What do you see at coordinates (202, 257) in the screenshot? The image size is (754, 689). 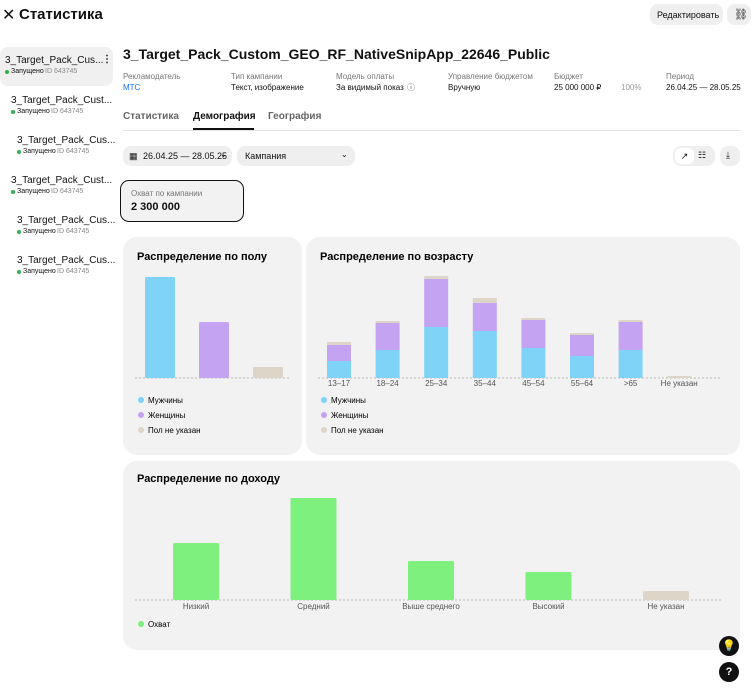 I see `chart-title: Распределение по полу` at bounding box center [202, 257].